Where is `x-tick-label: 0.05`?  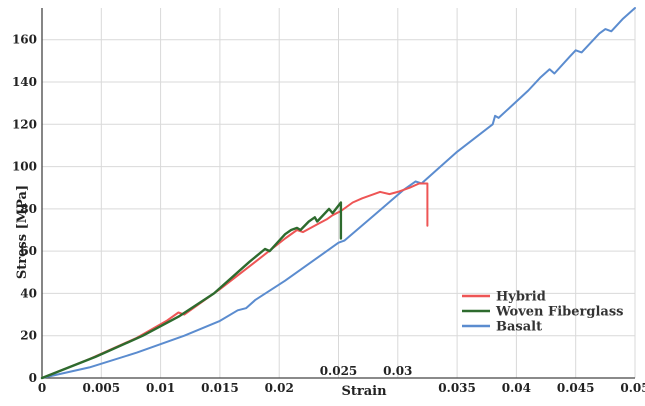
x-tick-label: 0.05 is located at coordinates (632, 388).